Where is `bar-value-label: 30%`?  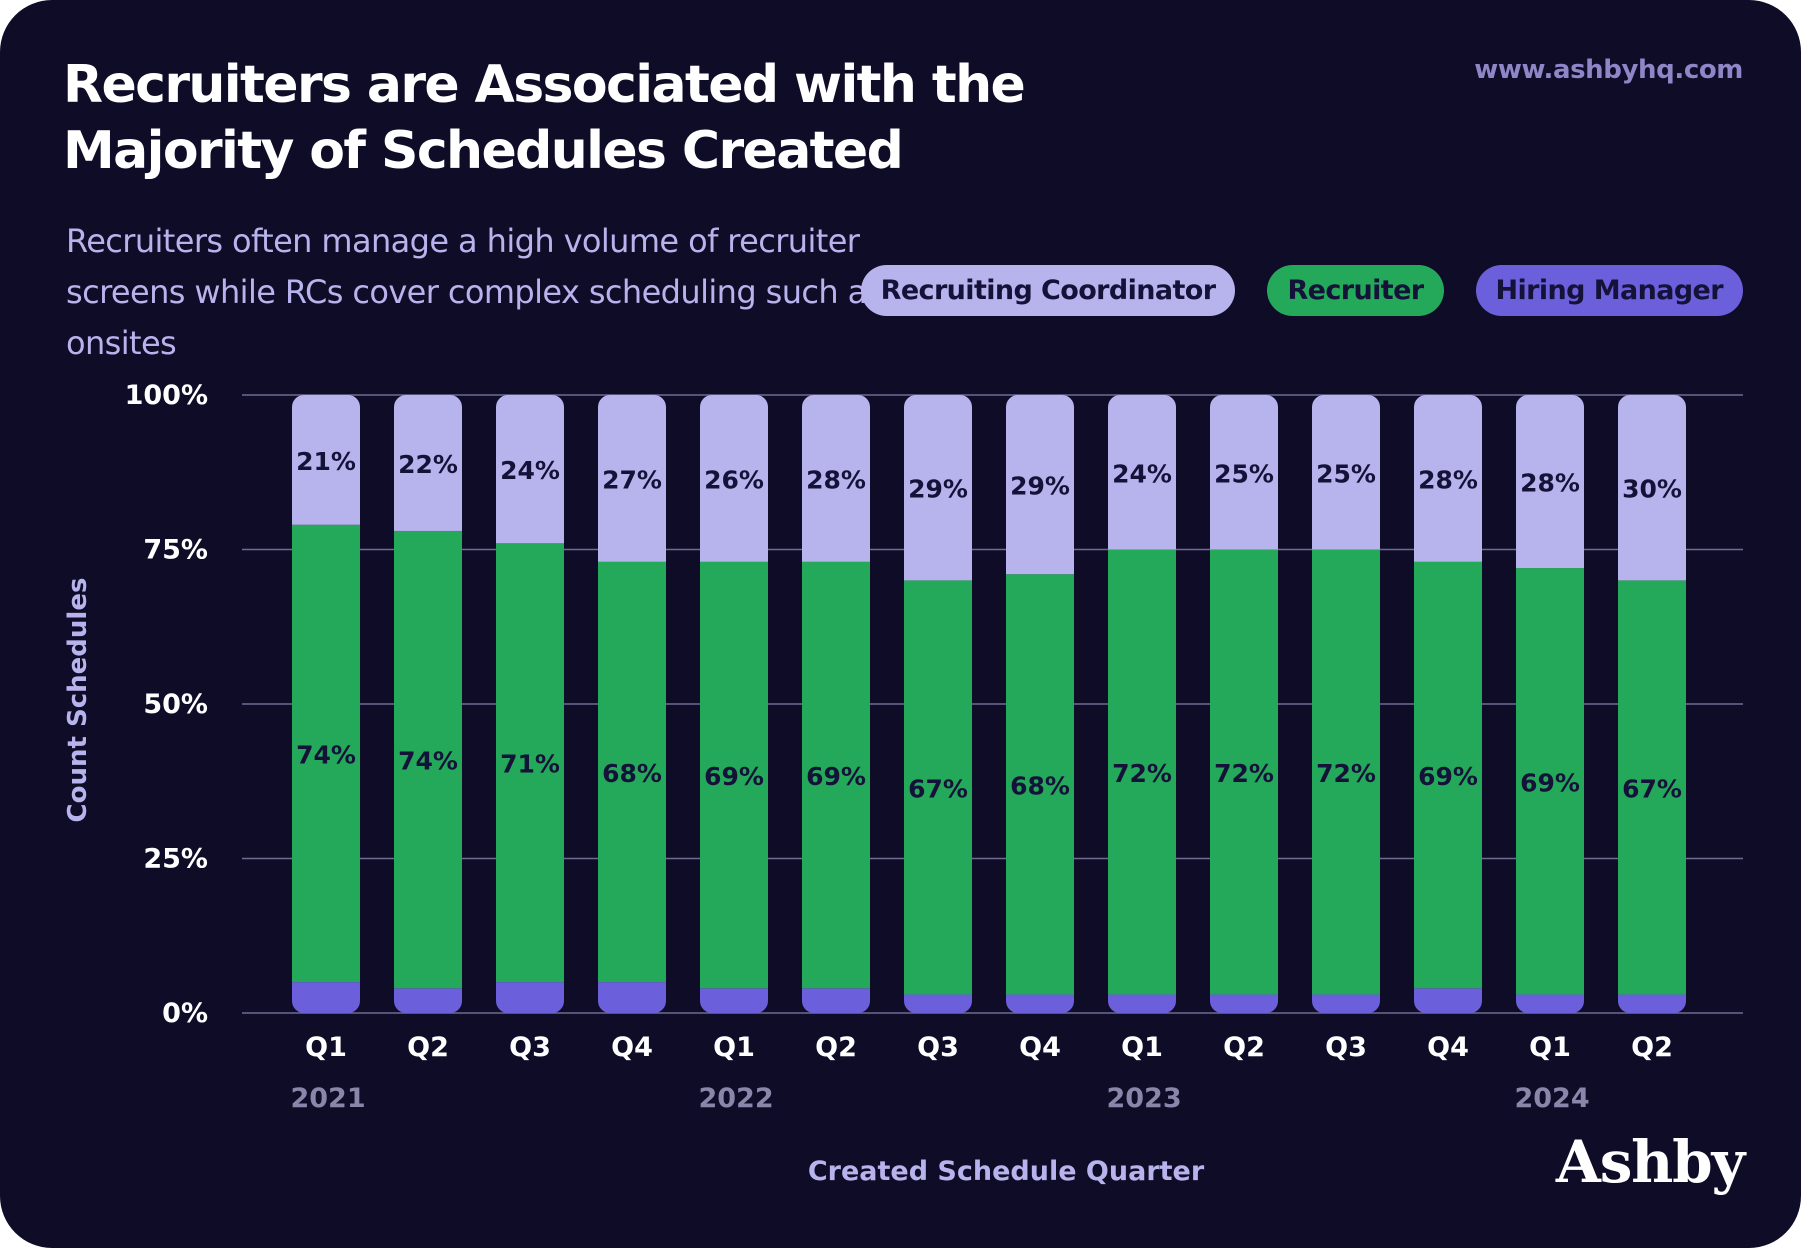
bar-value-label: 30% is located at coordinates (1652, 489).